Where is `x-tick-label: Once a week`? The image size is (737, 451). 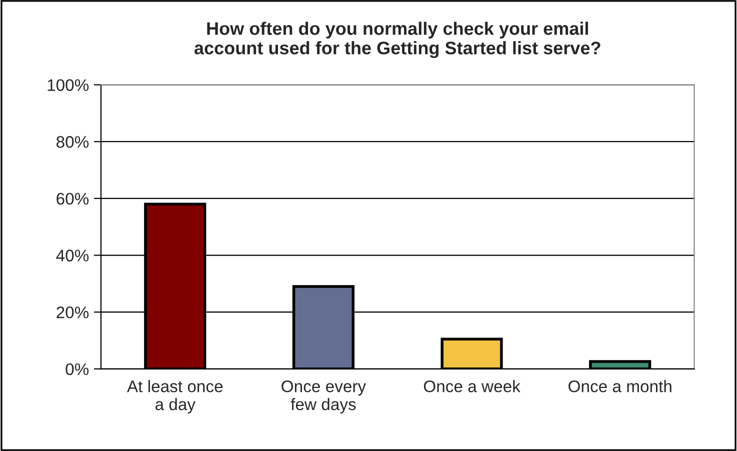 x-tick-label: Once a week is located at coordinates (472, 386).